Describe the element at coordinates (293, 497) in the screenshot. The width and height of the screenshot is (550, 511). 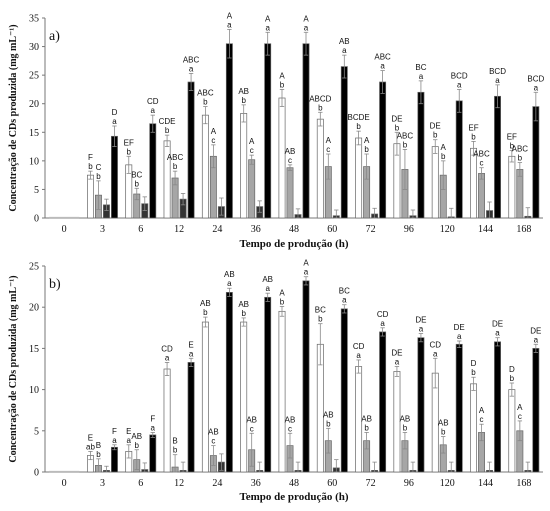
I see `x-axis-title: Tempo de produção (h)` at that location.